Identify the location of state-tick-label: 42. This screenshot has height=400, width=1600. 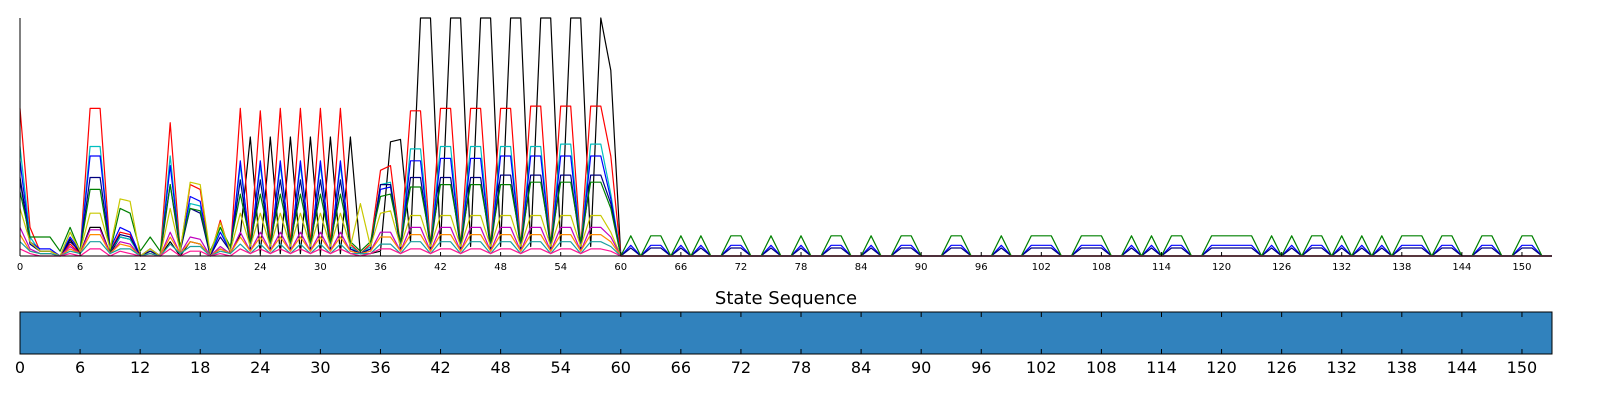
(440, 367).